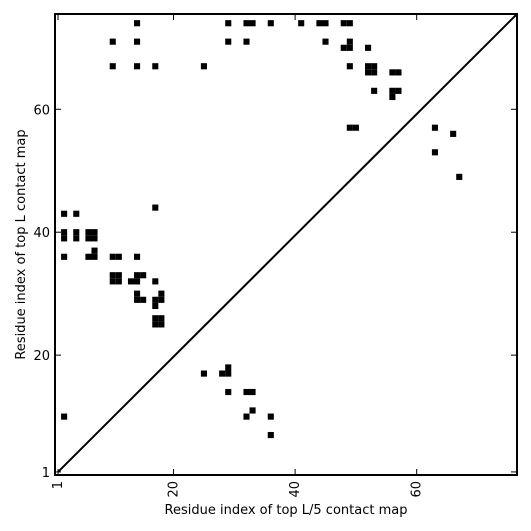  I want to click on x-tick-label: 40, so click(295, 489).